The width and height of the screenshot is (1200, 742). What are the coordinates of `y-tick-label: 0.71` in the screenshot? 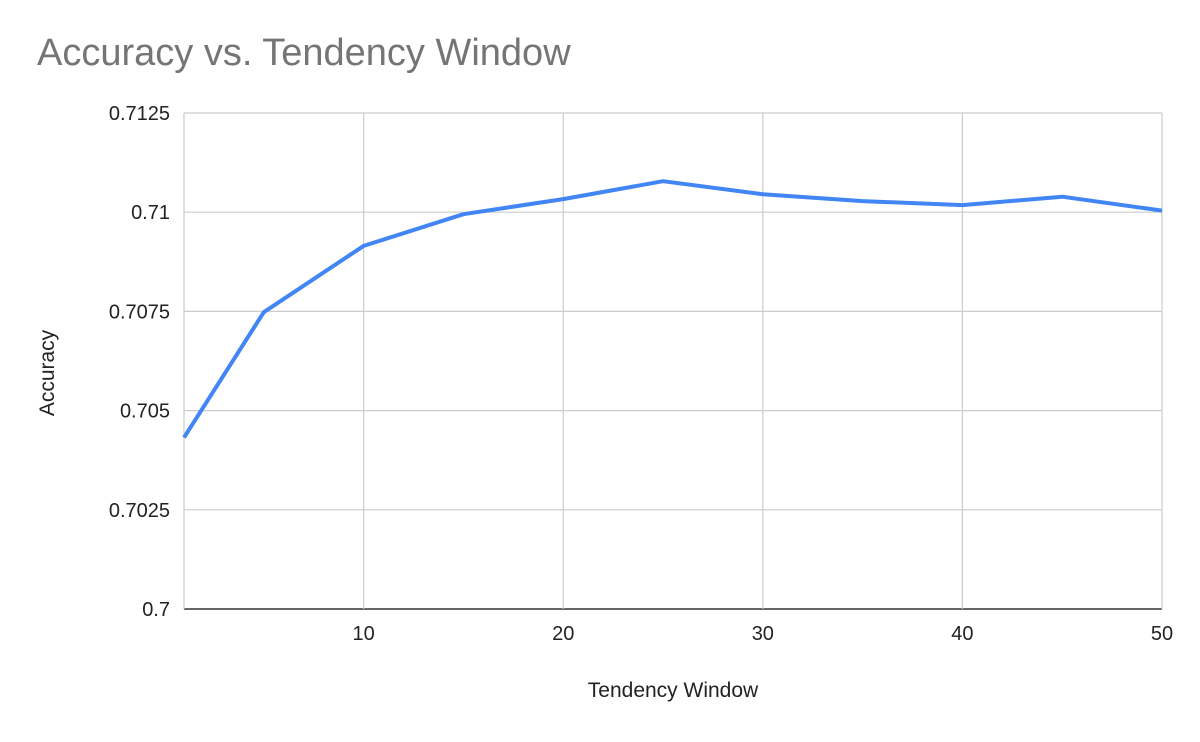 It's located at (150, 213).